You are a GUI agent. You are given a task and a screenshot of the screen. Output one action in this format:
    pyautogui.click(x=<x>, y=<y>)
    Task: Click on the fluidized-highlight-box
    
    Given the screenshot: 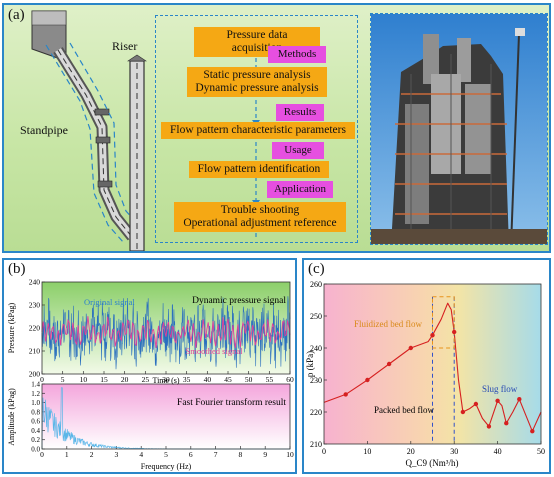 What is the action you would take?
    pyautogui.click(x=443, y=322)
    